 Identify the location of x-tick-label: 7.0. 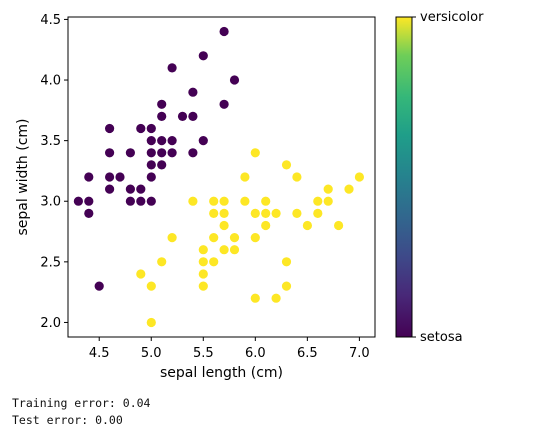
(359, 353).